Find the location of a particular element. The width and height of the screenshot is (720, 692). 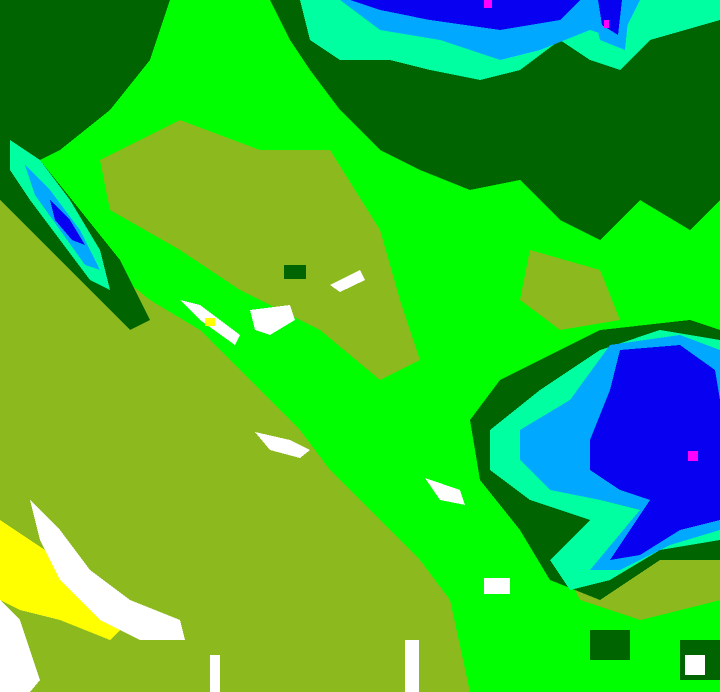

blue-streak is located at coordinates (67, 222).